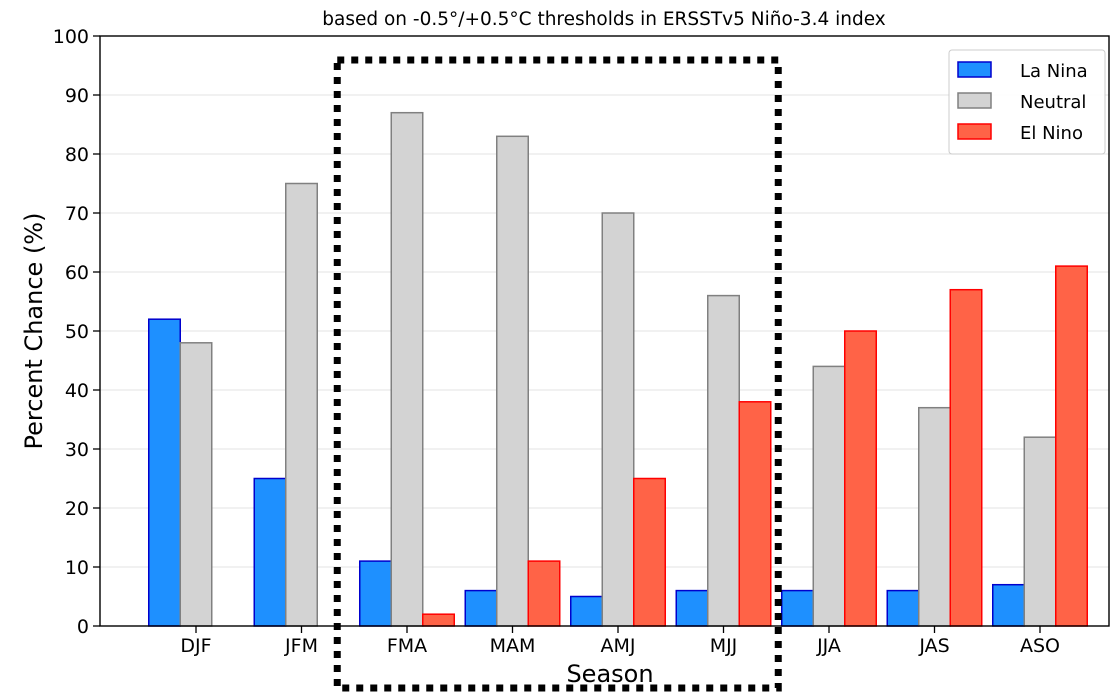 This screenshot has width=1111, height=696. I want to click on legend-label: Neutral, so click(1053, 102).